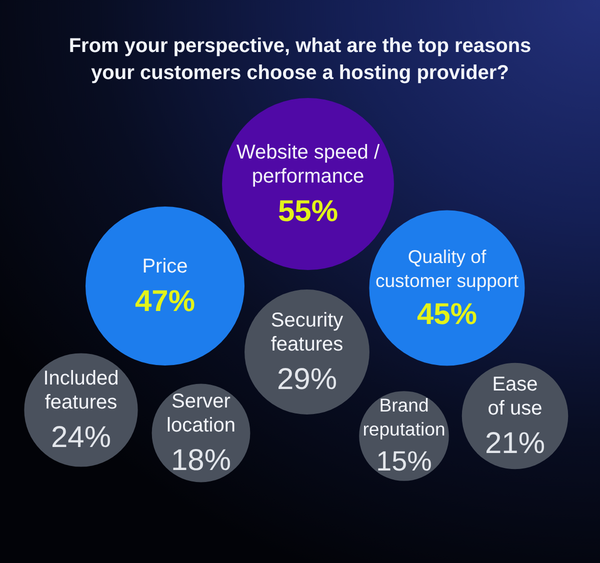 This screenshot has height=563, width=600. Describe the element at coordinates (165, 301) in the screenshot. I see `data-label: 47%` at that location.